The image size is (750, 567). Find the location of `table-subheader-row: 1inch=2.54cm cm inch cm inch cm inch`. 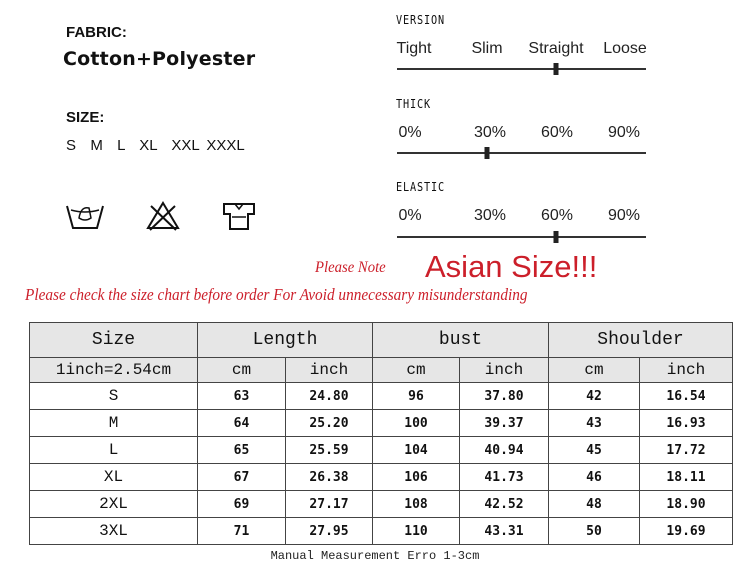

table-subheader-row: 1inch=2.54cm cm inch cm inch cm inch is located at coordinates (381, 370).